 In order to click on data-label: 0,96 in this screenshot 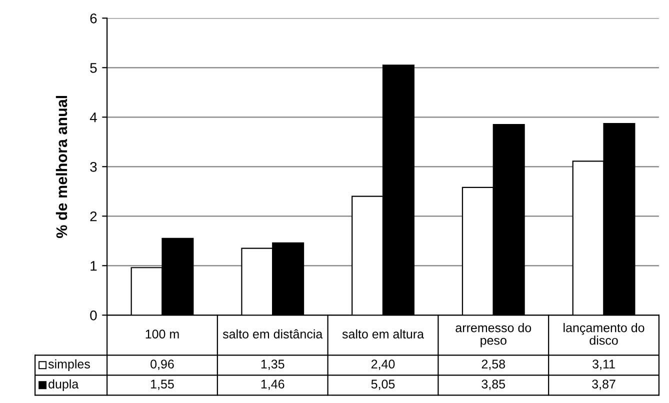, I will do `click(162, 365)`.